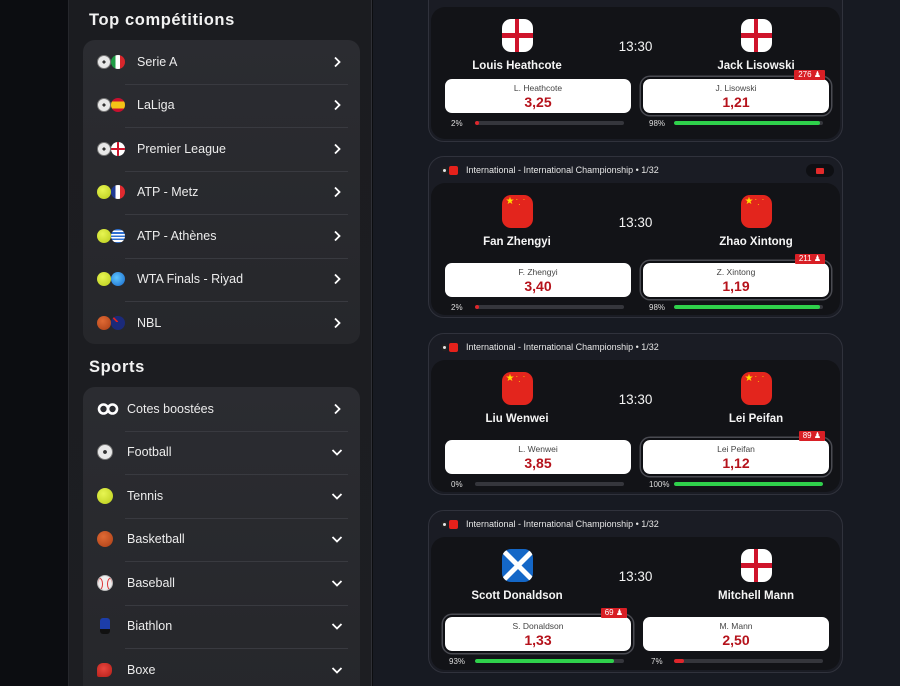  What do you see at coordinates (736, 634) in the screenshot?
I see `away-odd-button: M. Mann 2,50` at bounding box center [736, 634].